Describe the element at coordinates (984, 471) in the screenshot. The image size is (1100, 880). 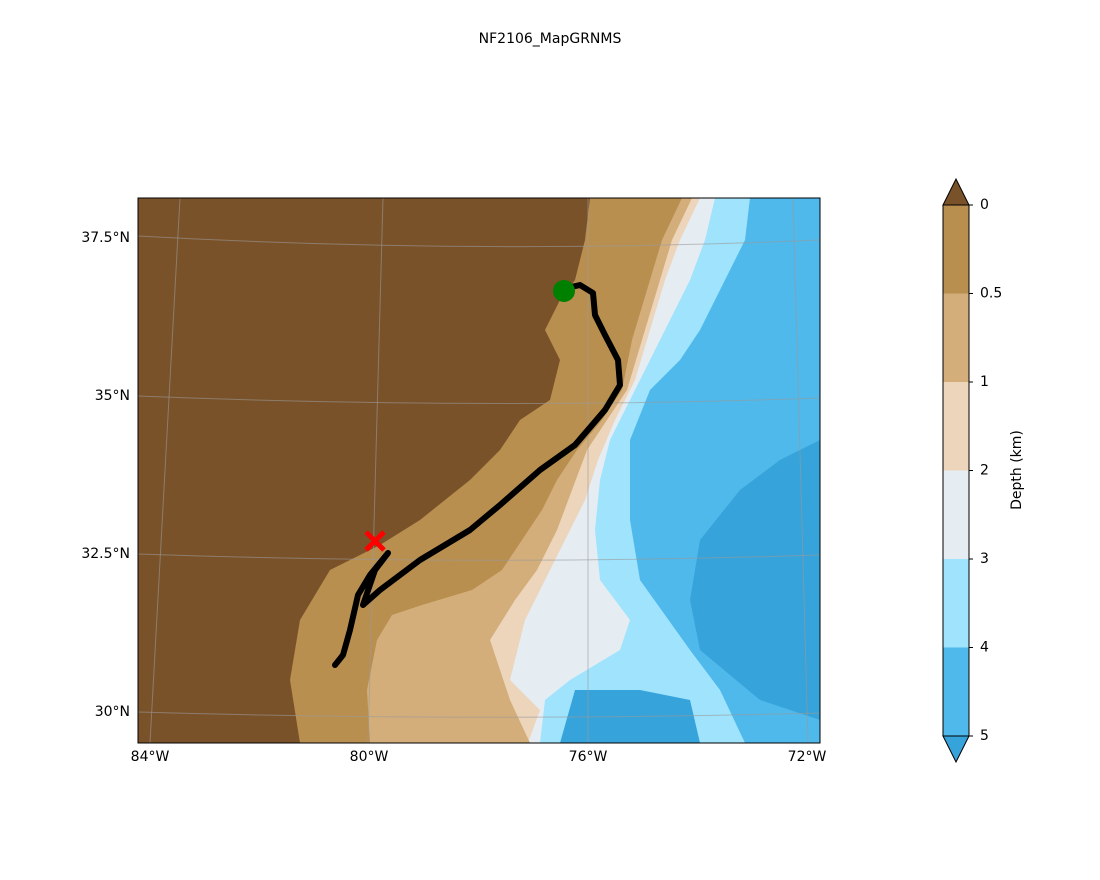
I see `colorbar-tick-label: 2` at that location.